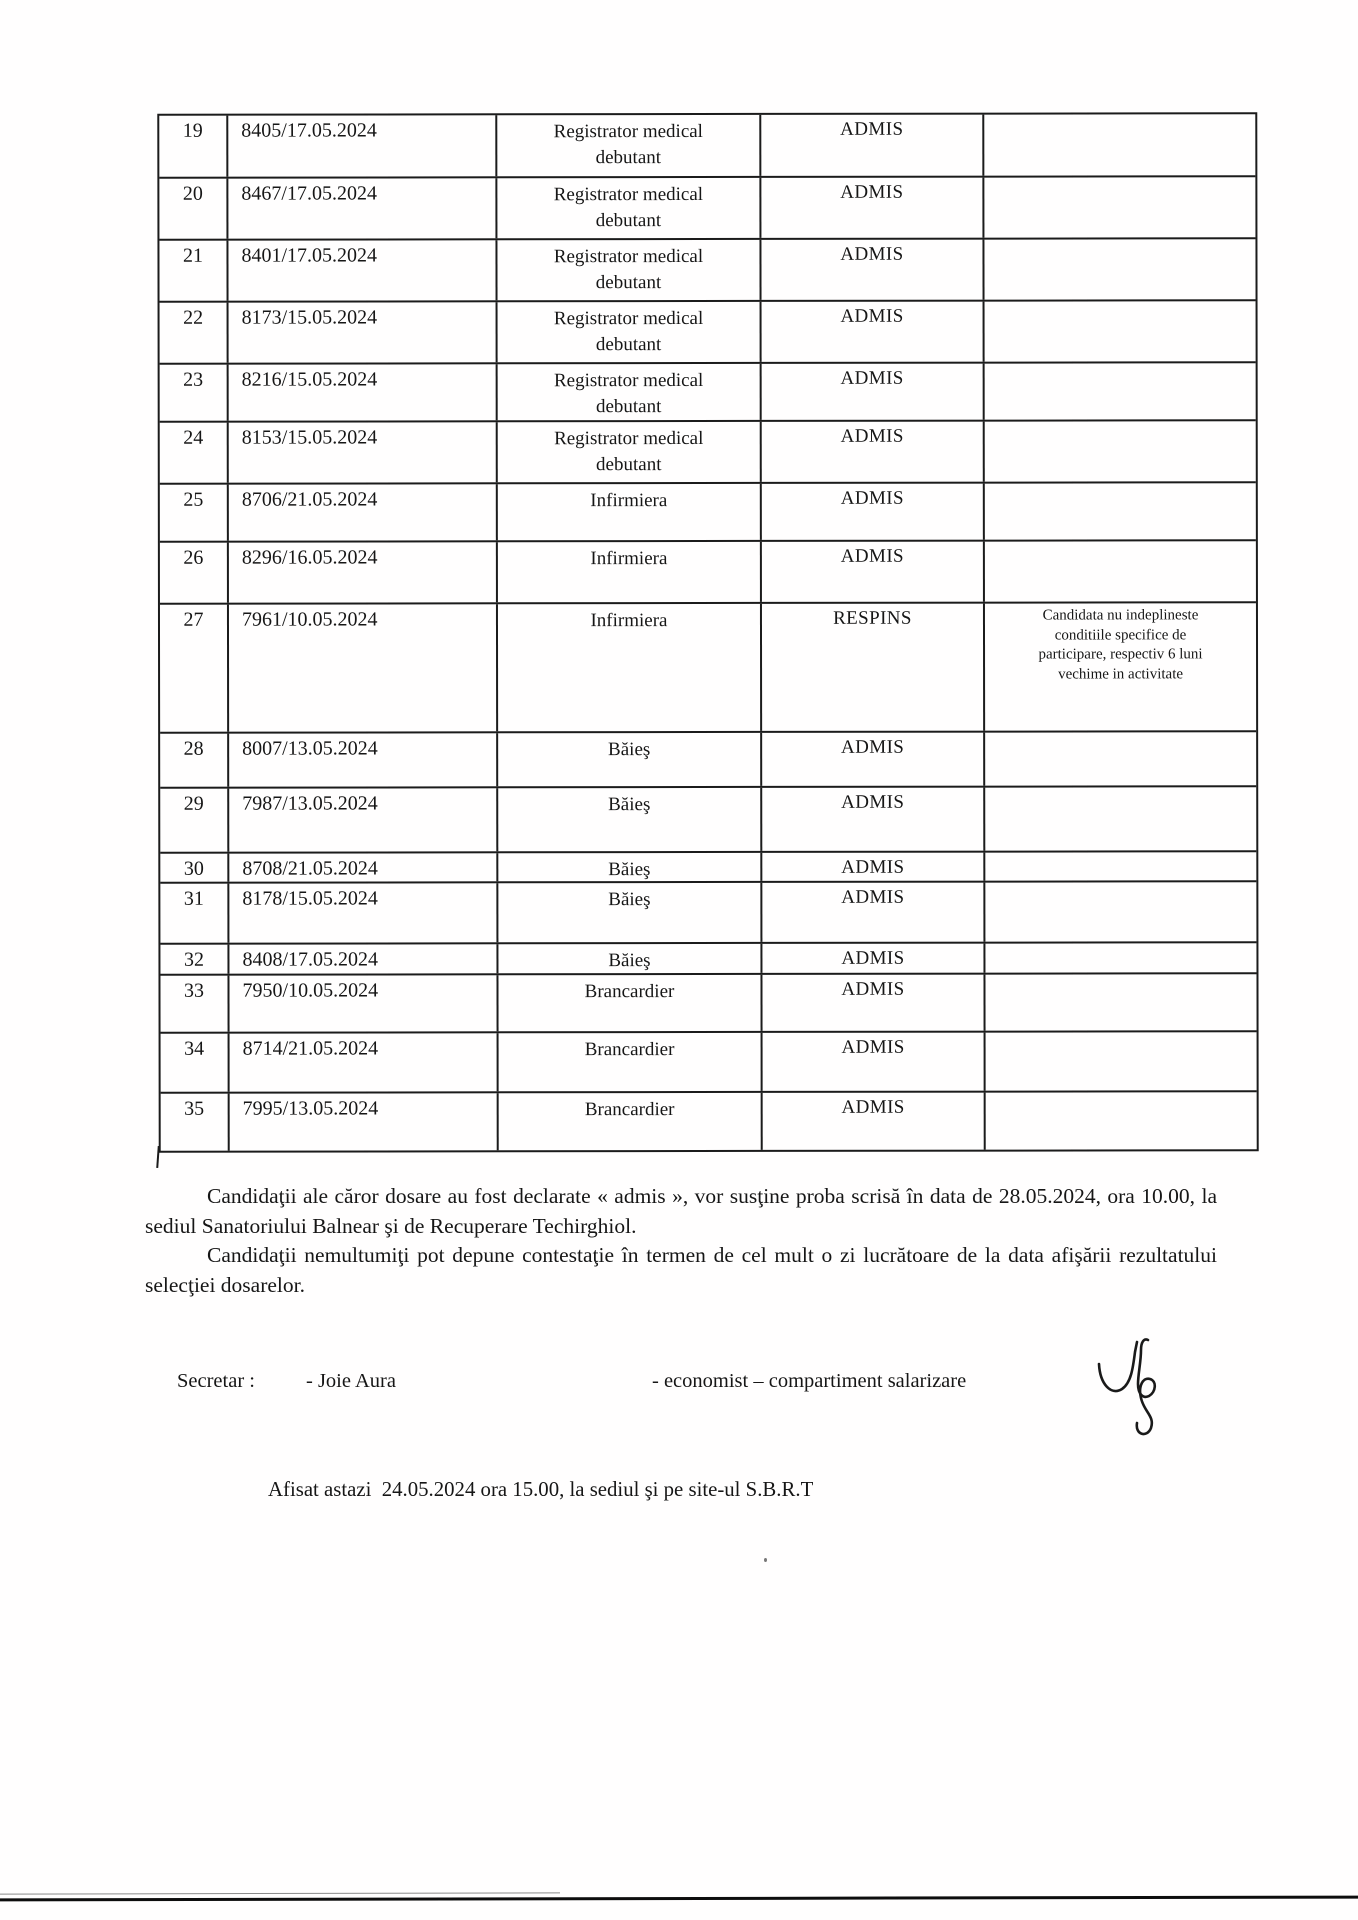  What do you see at coordinates (361, 208) in the screenshot?
I see `file-number-cell: 8467/17.05.2024` at bounding box center [361, 208].